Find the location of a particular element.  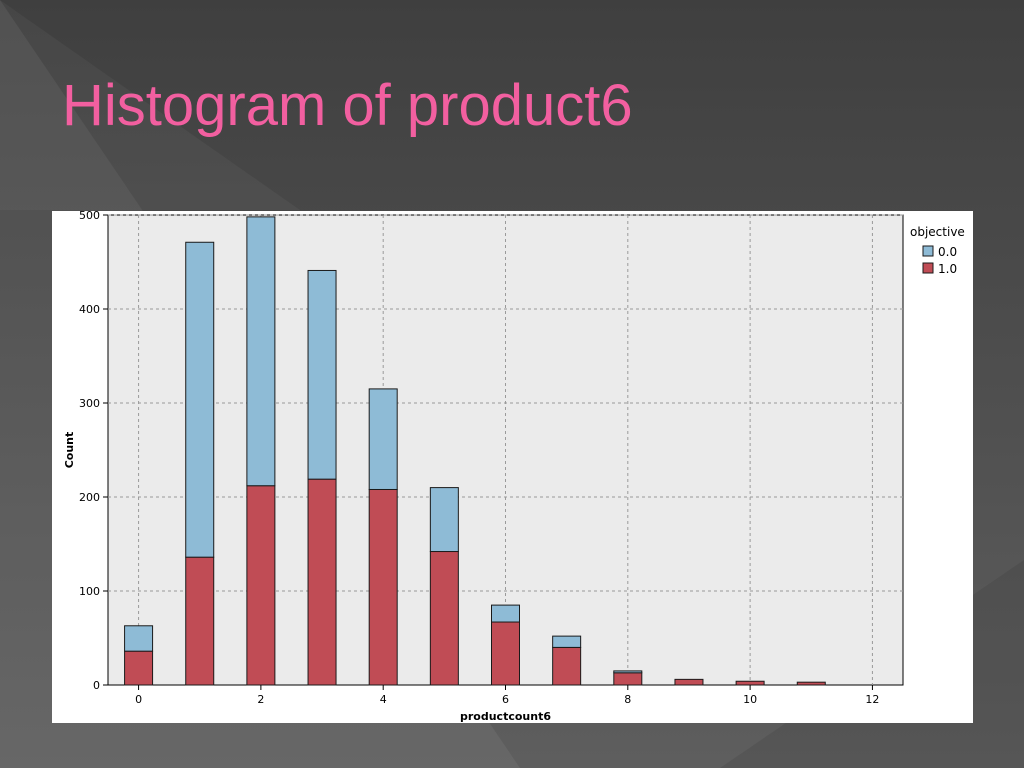

x-tick-label: 12 is located at coordinates (872, 699).